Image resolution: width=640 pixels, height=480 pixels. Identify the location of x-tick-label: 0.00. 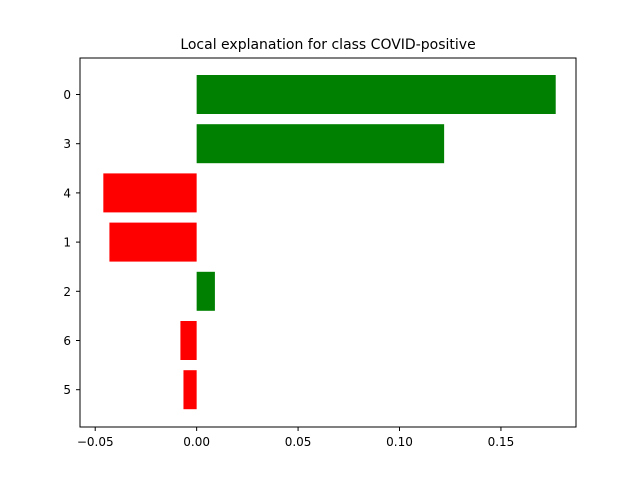
(196, 442).